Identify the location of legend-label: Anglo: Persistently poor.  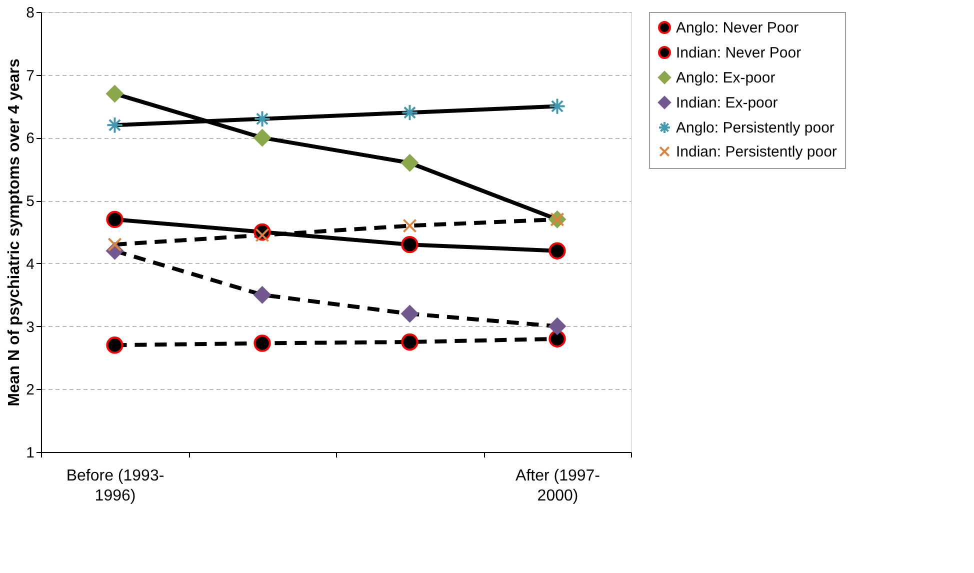
(755, 128).